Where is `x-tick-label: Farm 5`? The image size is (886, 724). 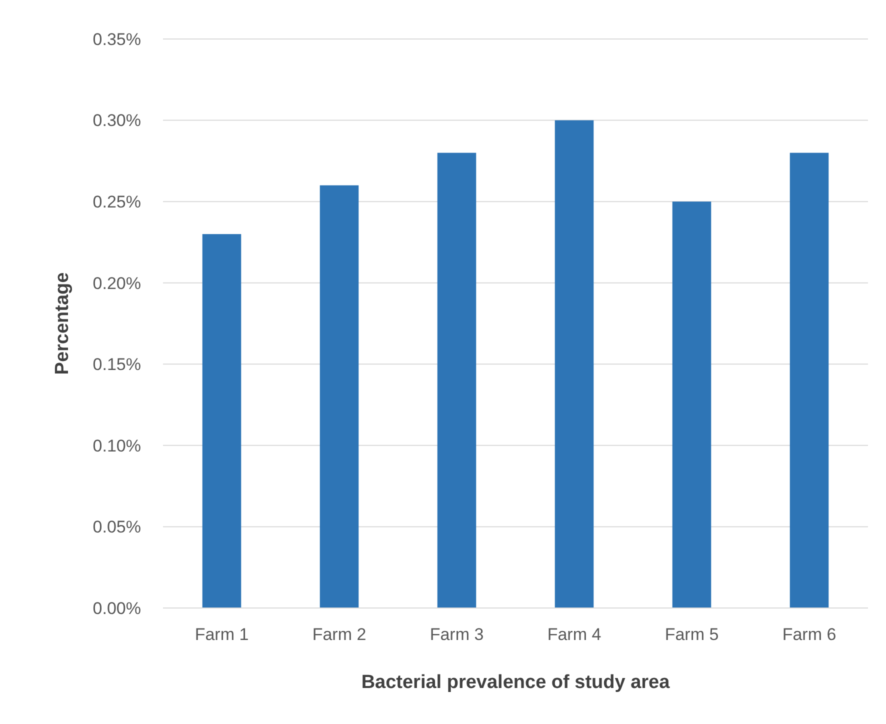
x-tick-label: Farm 5 is located at coordinates (691, 634).